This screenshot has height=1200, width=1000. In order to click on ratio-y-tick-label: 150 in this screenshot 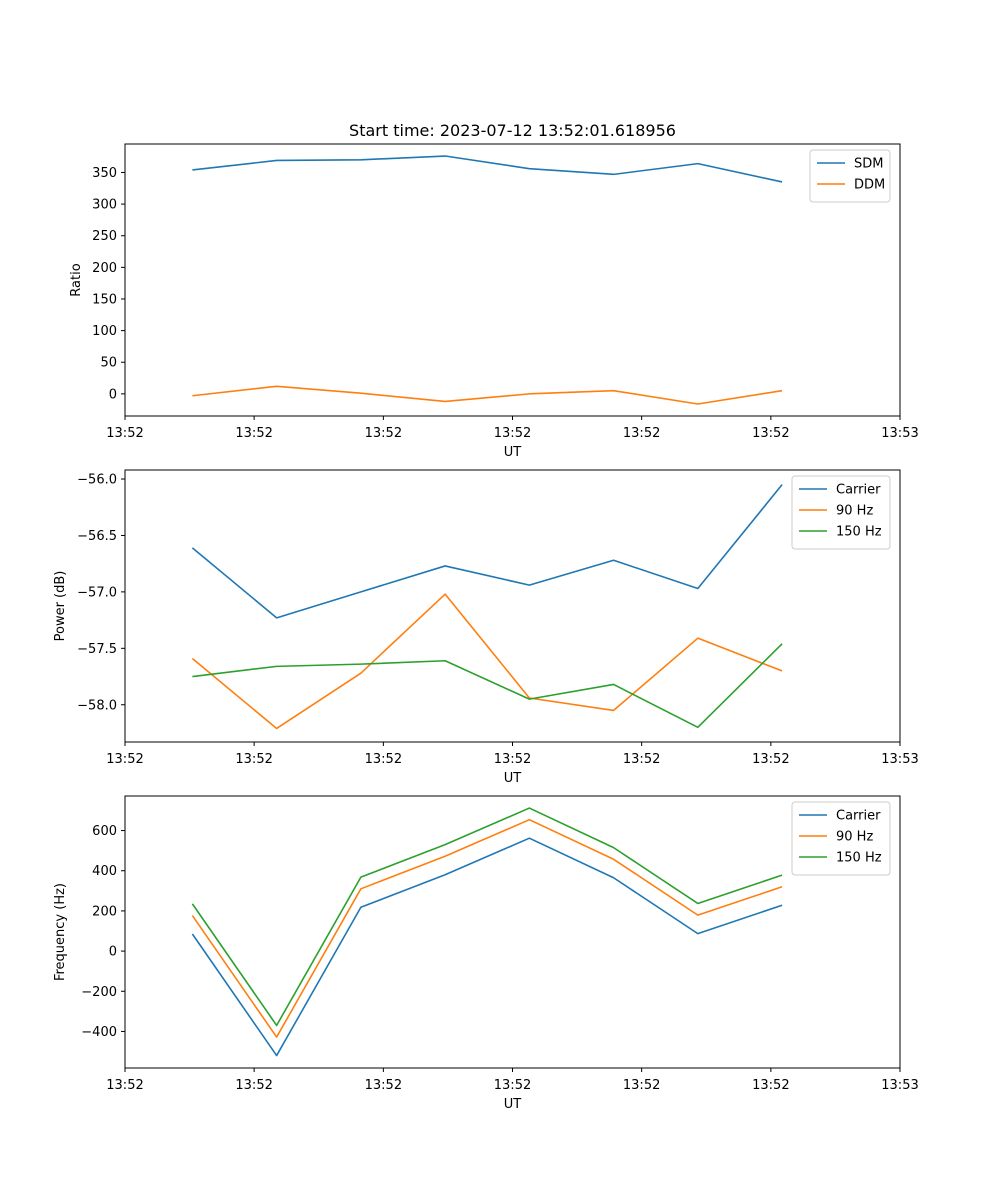, I will do `click(104, 299)`.